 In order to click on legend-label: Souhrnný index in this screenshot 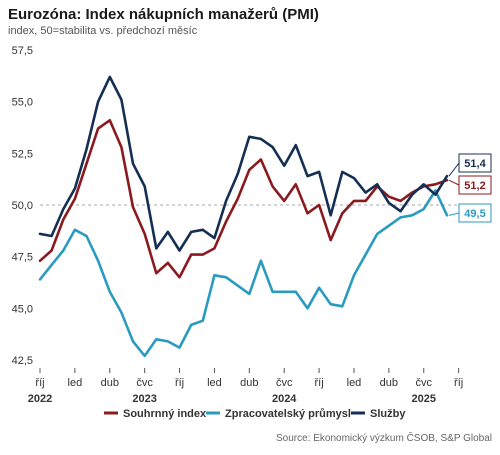, I will do `click(165, 414)`.